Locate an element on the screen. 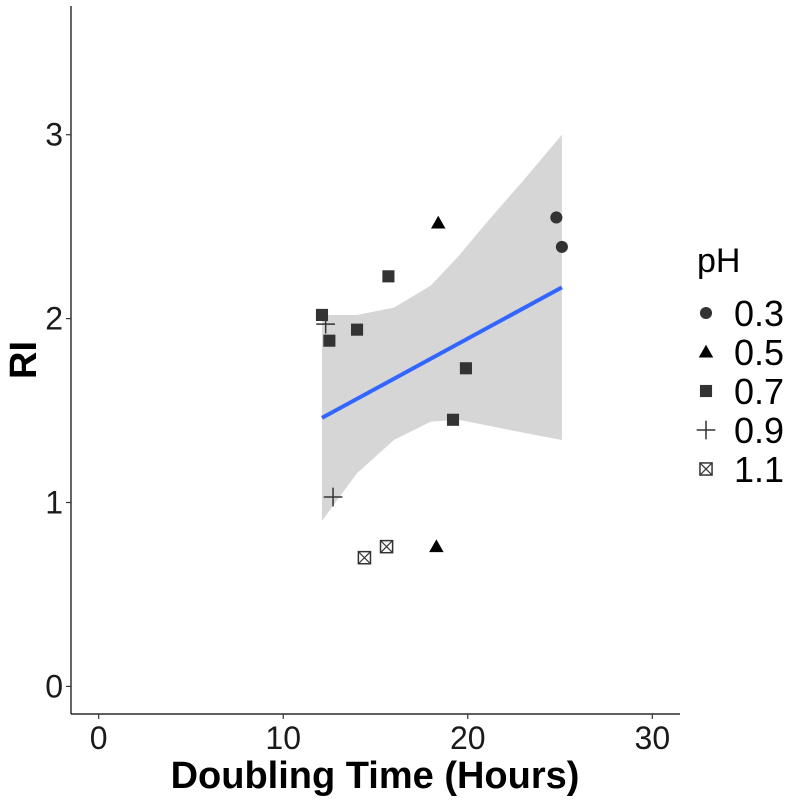 The image size is (800, 800). data-point-ph-0_5-1-shape is located at coordinates (438, 222).